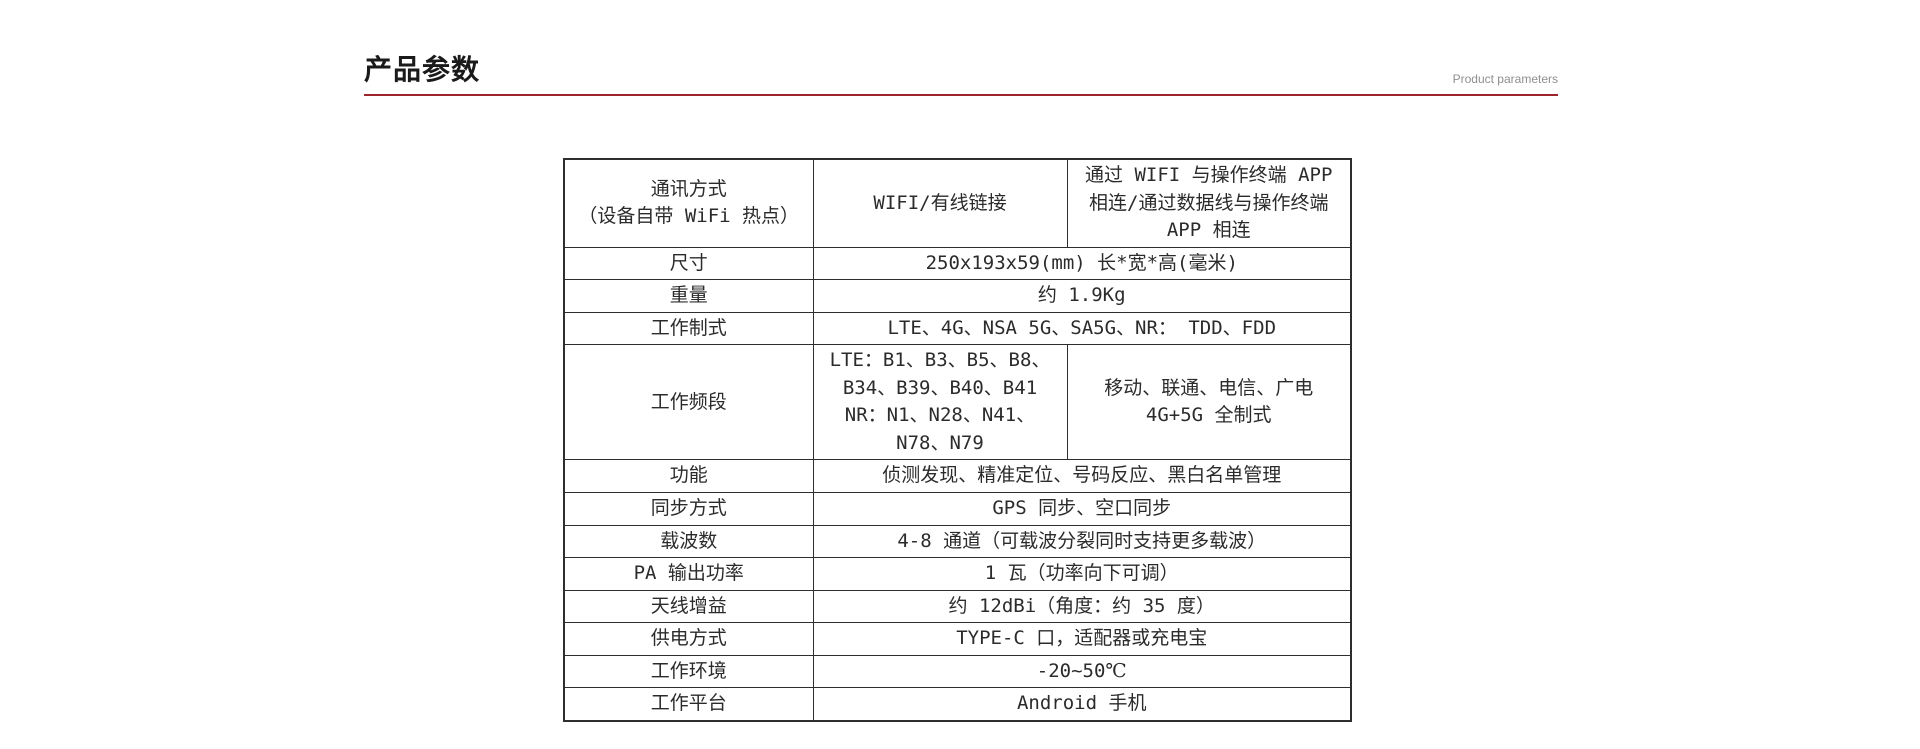 The height and width of the screenshot is (749, 1920). I want to click on row-value-cell: 侦测发现、精准定位、号码反应、黑白名单管理, so click(1082, 476).